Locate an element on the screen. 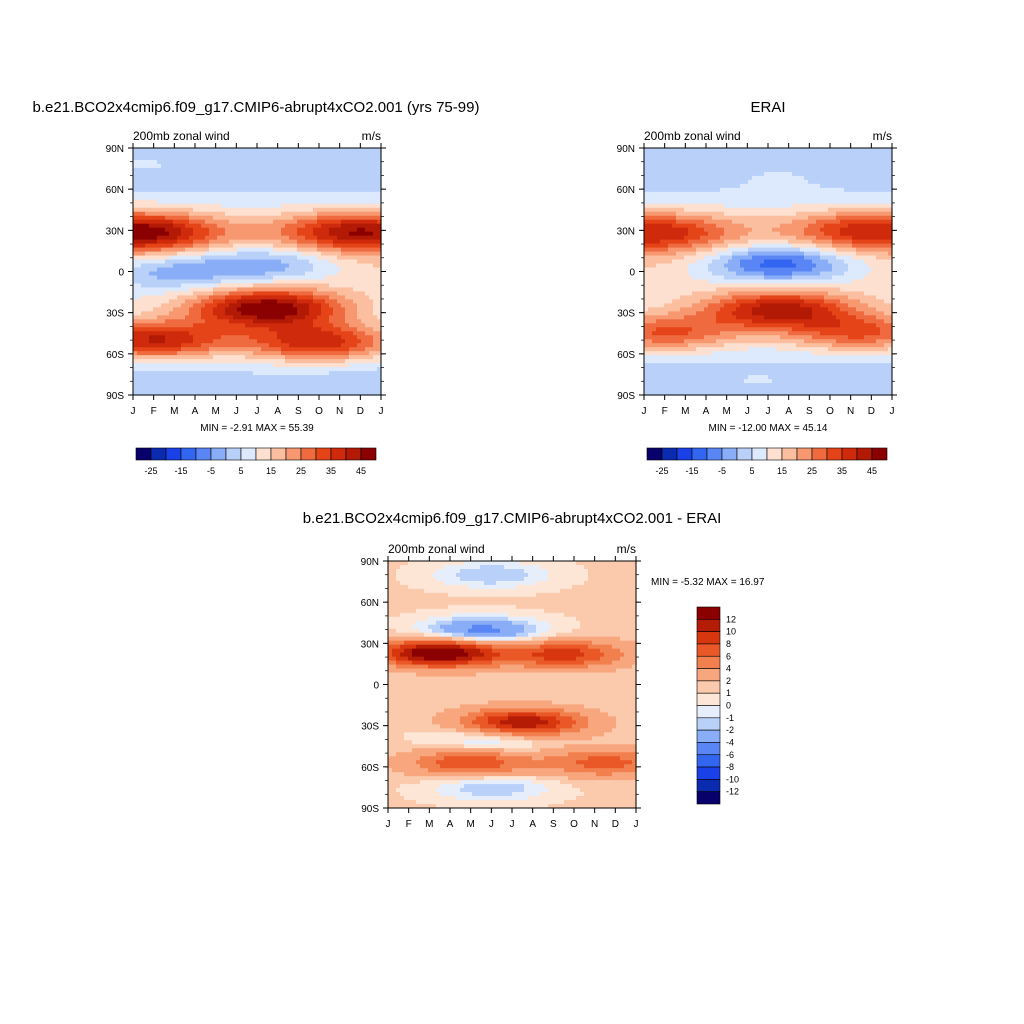 This screenshot has height=1024, width=1024. x-tick-label: S is located at coordinates (298, 411).